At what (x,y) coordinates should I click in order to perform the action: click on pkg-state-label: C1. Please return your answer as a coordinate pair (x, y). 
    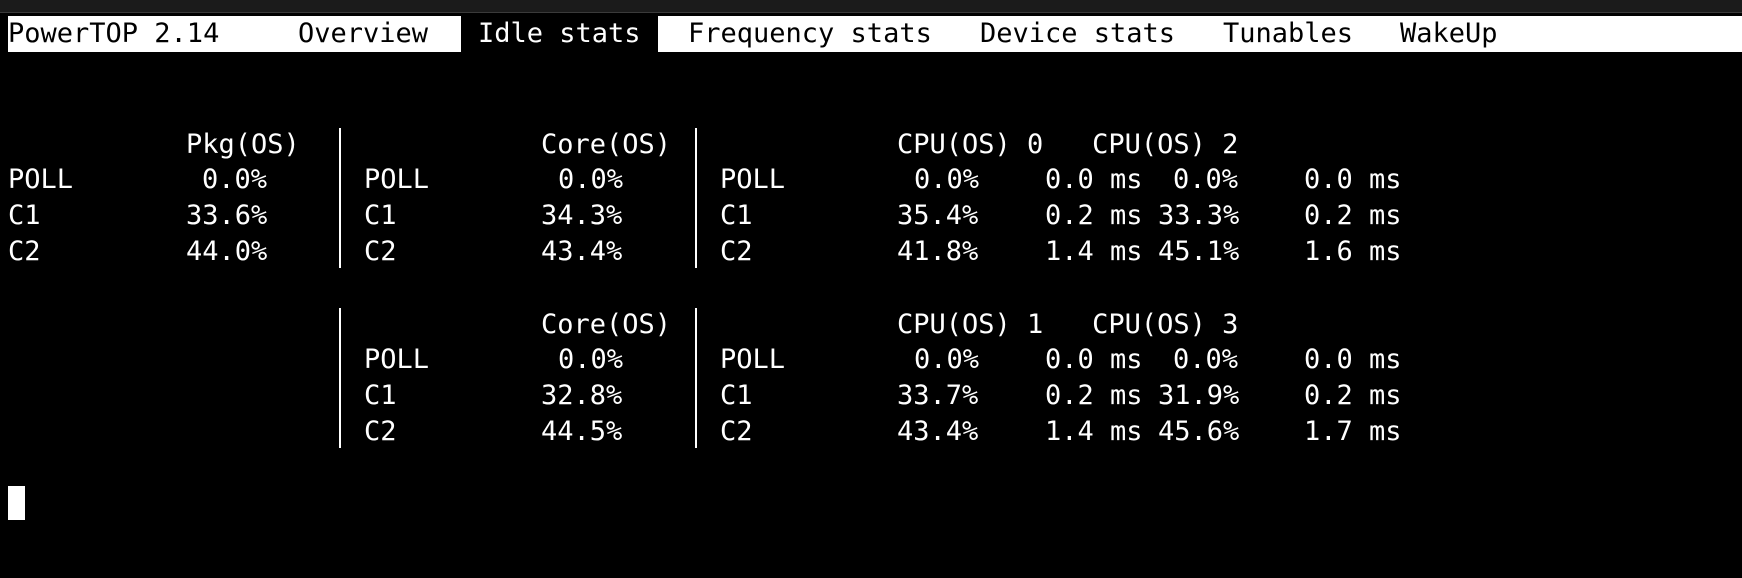
    Looking at the image, I should click on (24, 215).